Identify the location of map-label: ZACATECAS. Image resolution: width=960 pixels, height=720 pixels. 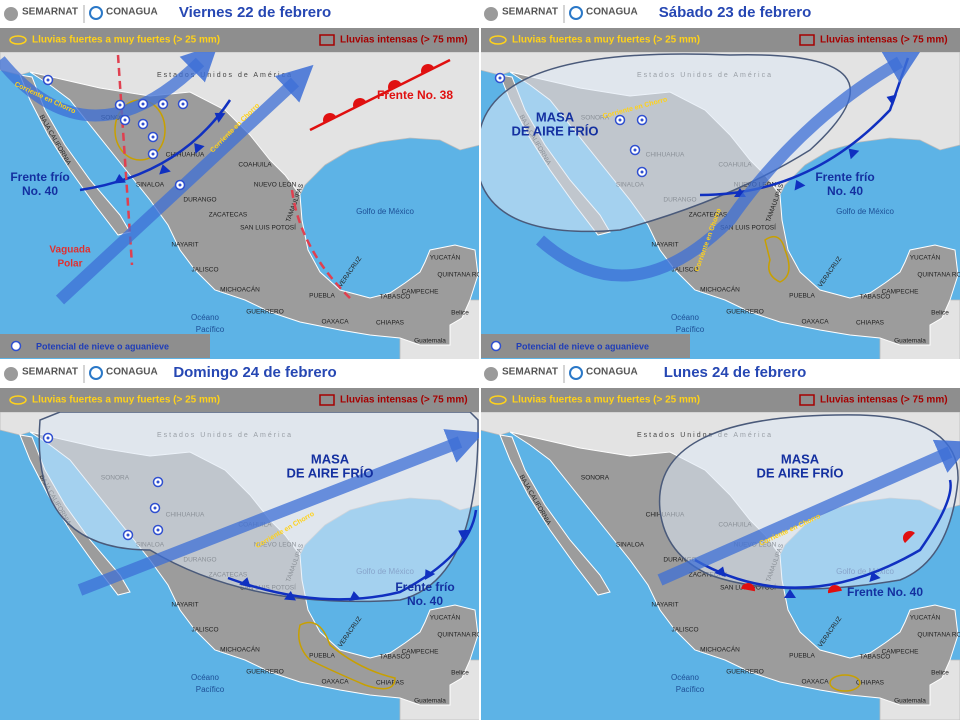
(708, 215).